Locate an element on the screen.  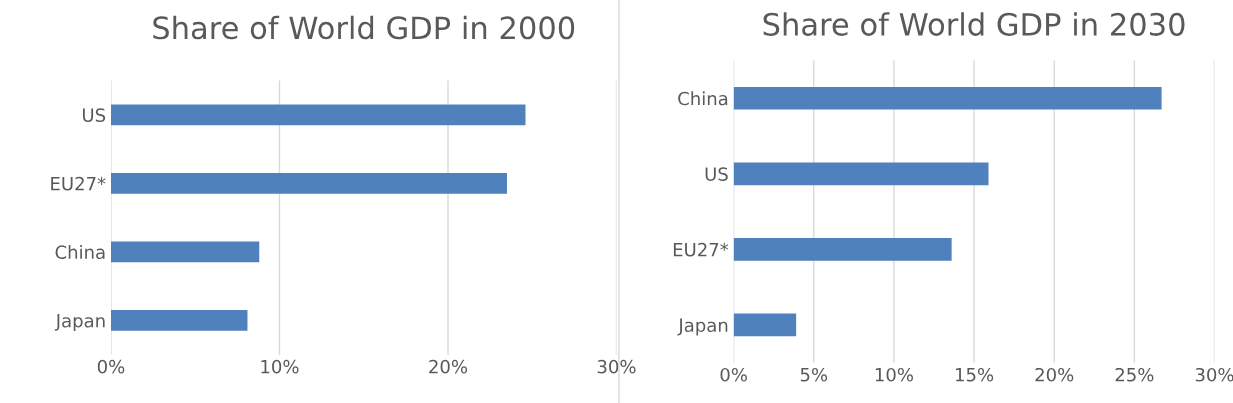
x-tick-label: 15% is located at coordinates (974, 374).